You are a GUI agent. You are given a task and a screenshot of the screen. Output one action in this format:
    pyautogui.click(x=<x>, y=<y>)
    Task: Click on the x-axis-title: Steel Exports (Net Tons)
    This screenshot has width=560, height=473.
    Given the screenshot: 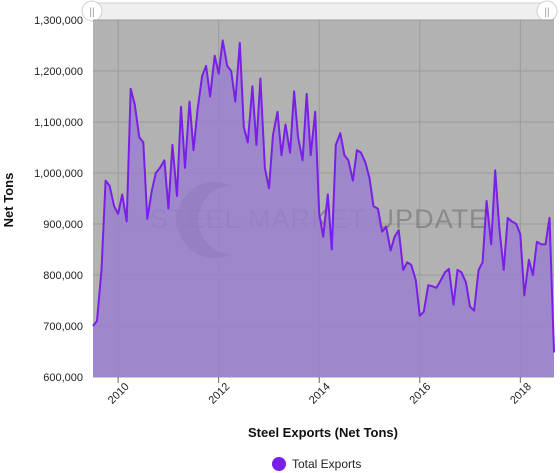 What is the action you would take?
    pyautogui.click(x=323, y=432)
    